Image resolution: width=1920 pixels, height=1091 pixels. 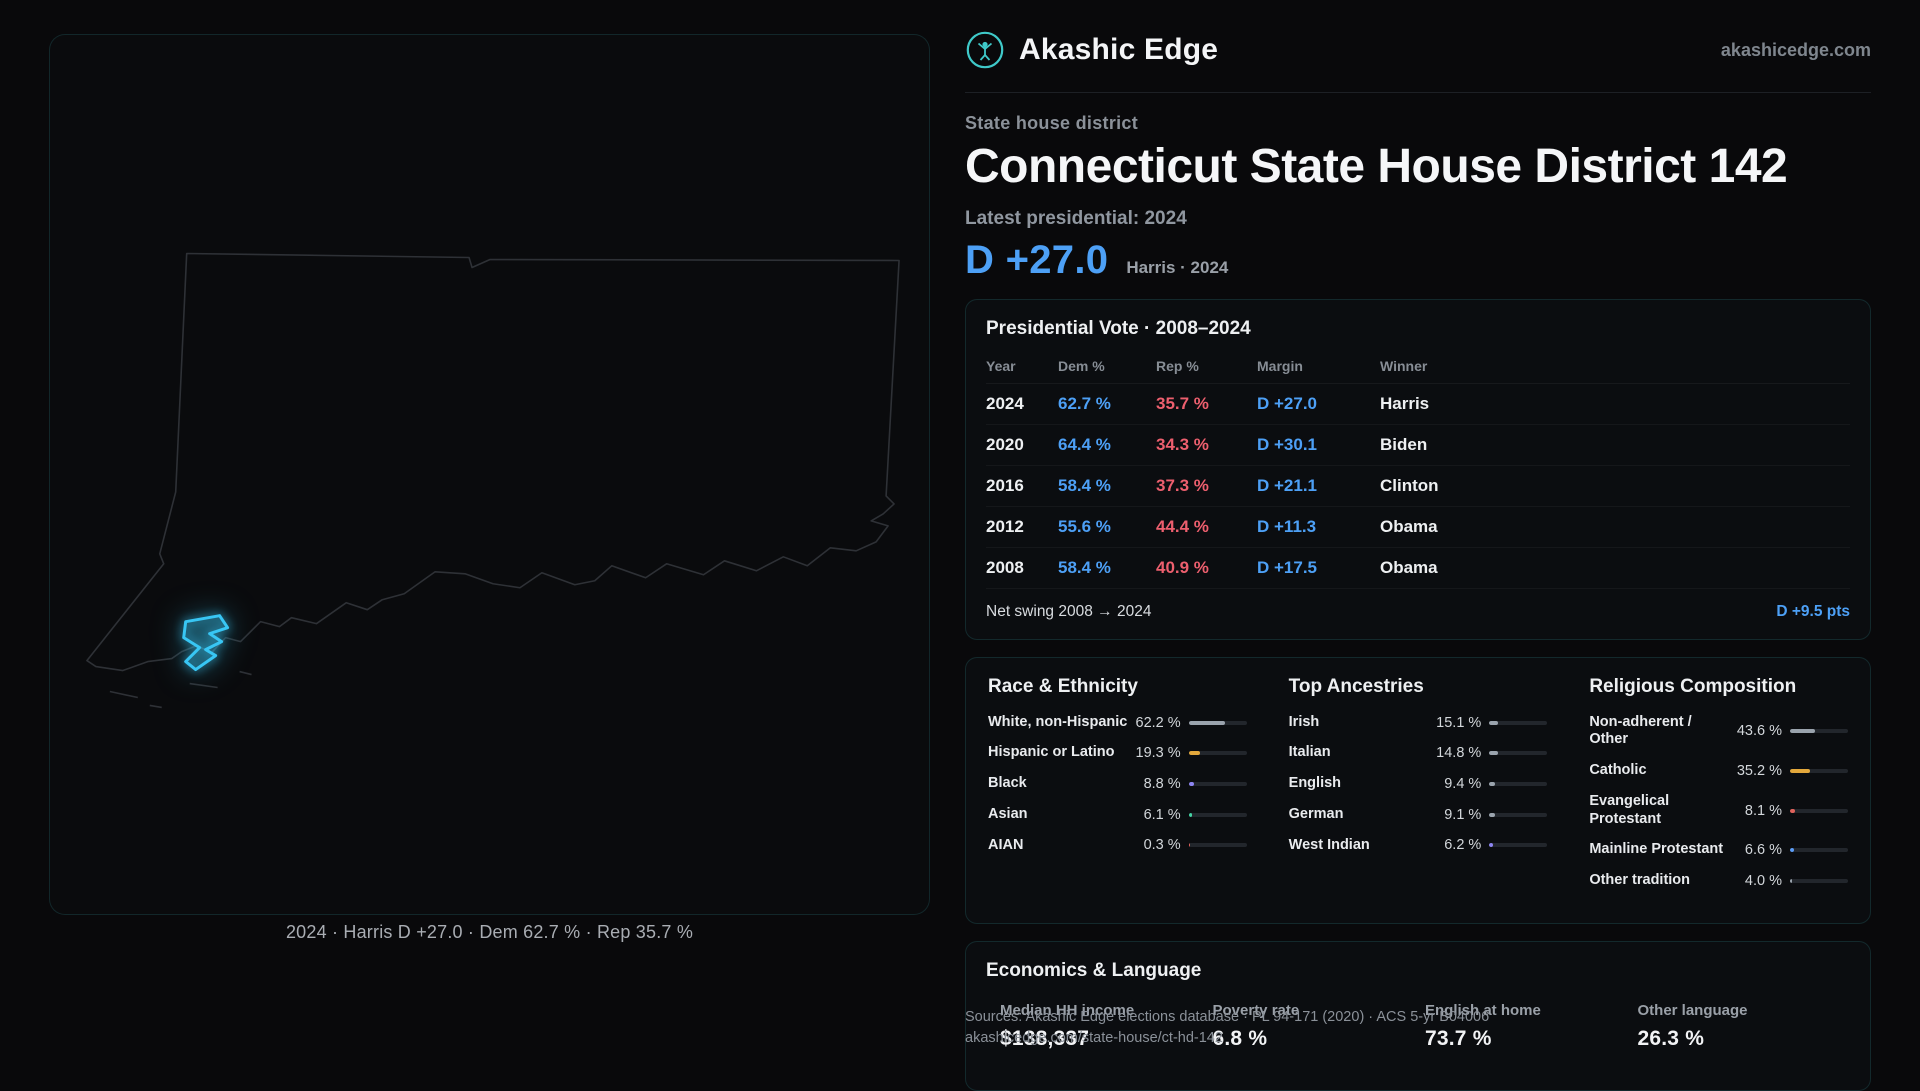 What do you see at coordinates (1084, 526) in the screenshot?
I see `cell-dem: 55.6 %` at bounding box center [1084, 526].